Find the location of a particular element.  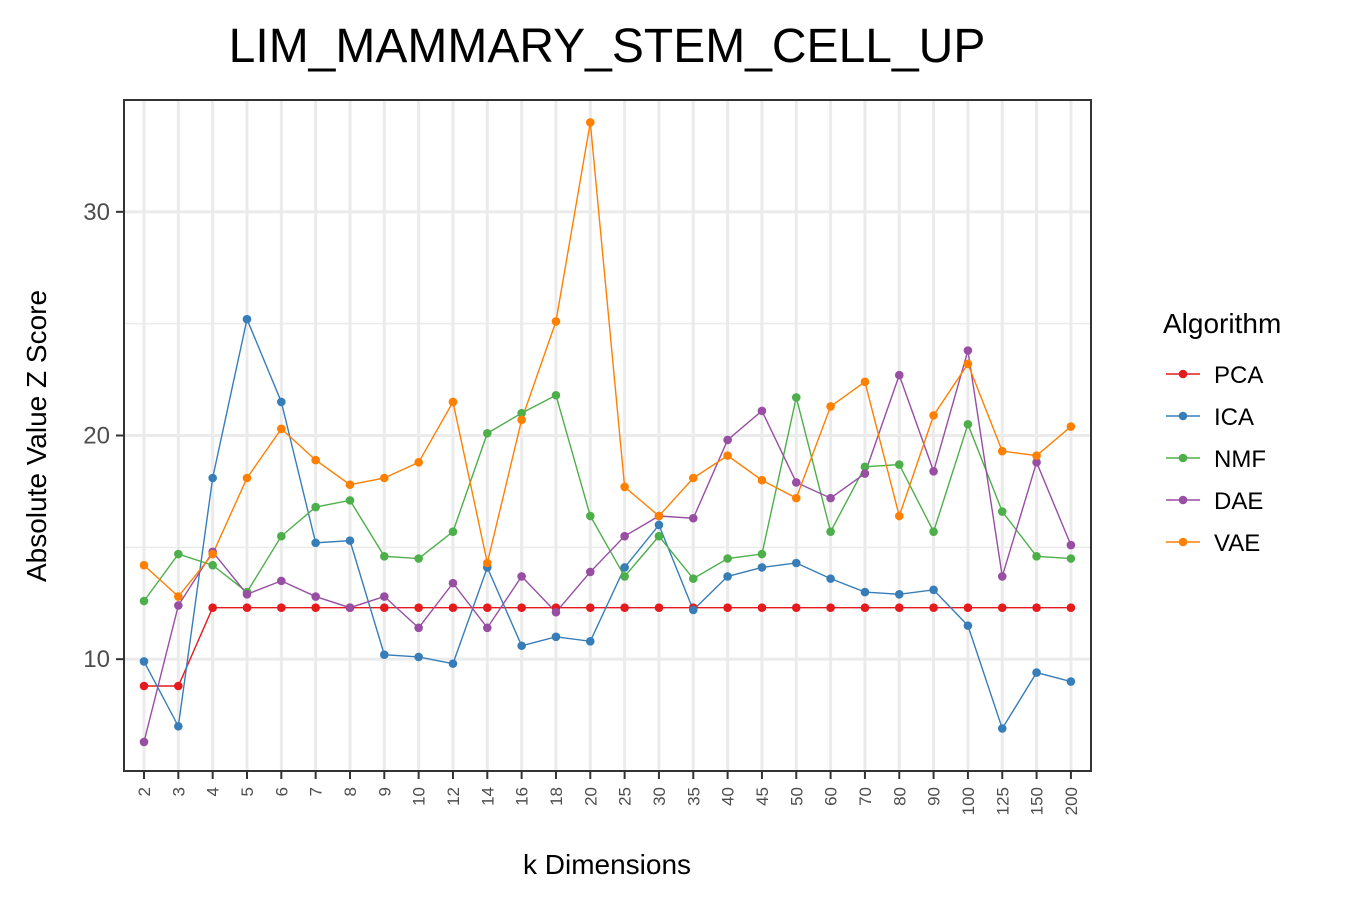

x-tick-label: 8 is located at coordinates (350, 791).